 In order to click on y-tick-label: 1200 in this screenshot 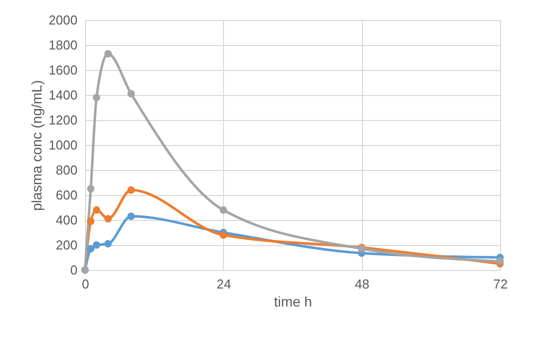, I will do `click(63, 120)`.